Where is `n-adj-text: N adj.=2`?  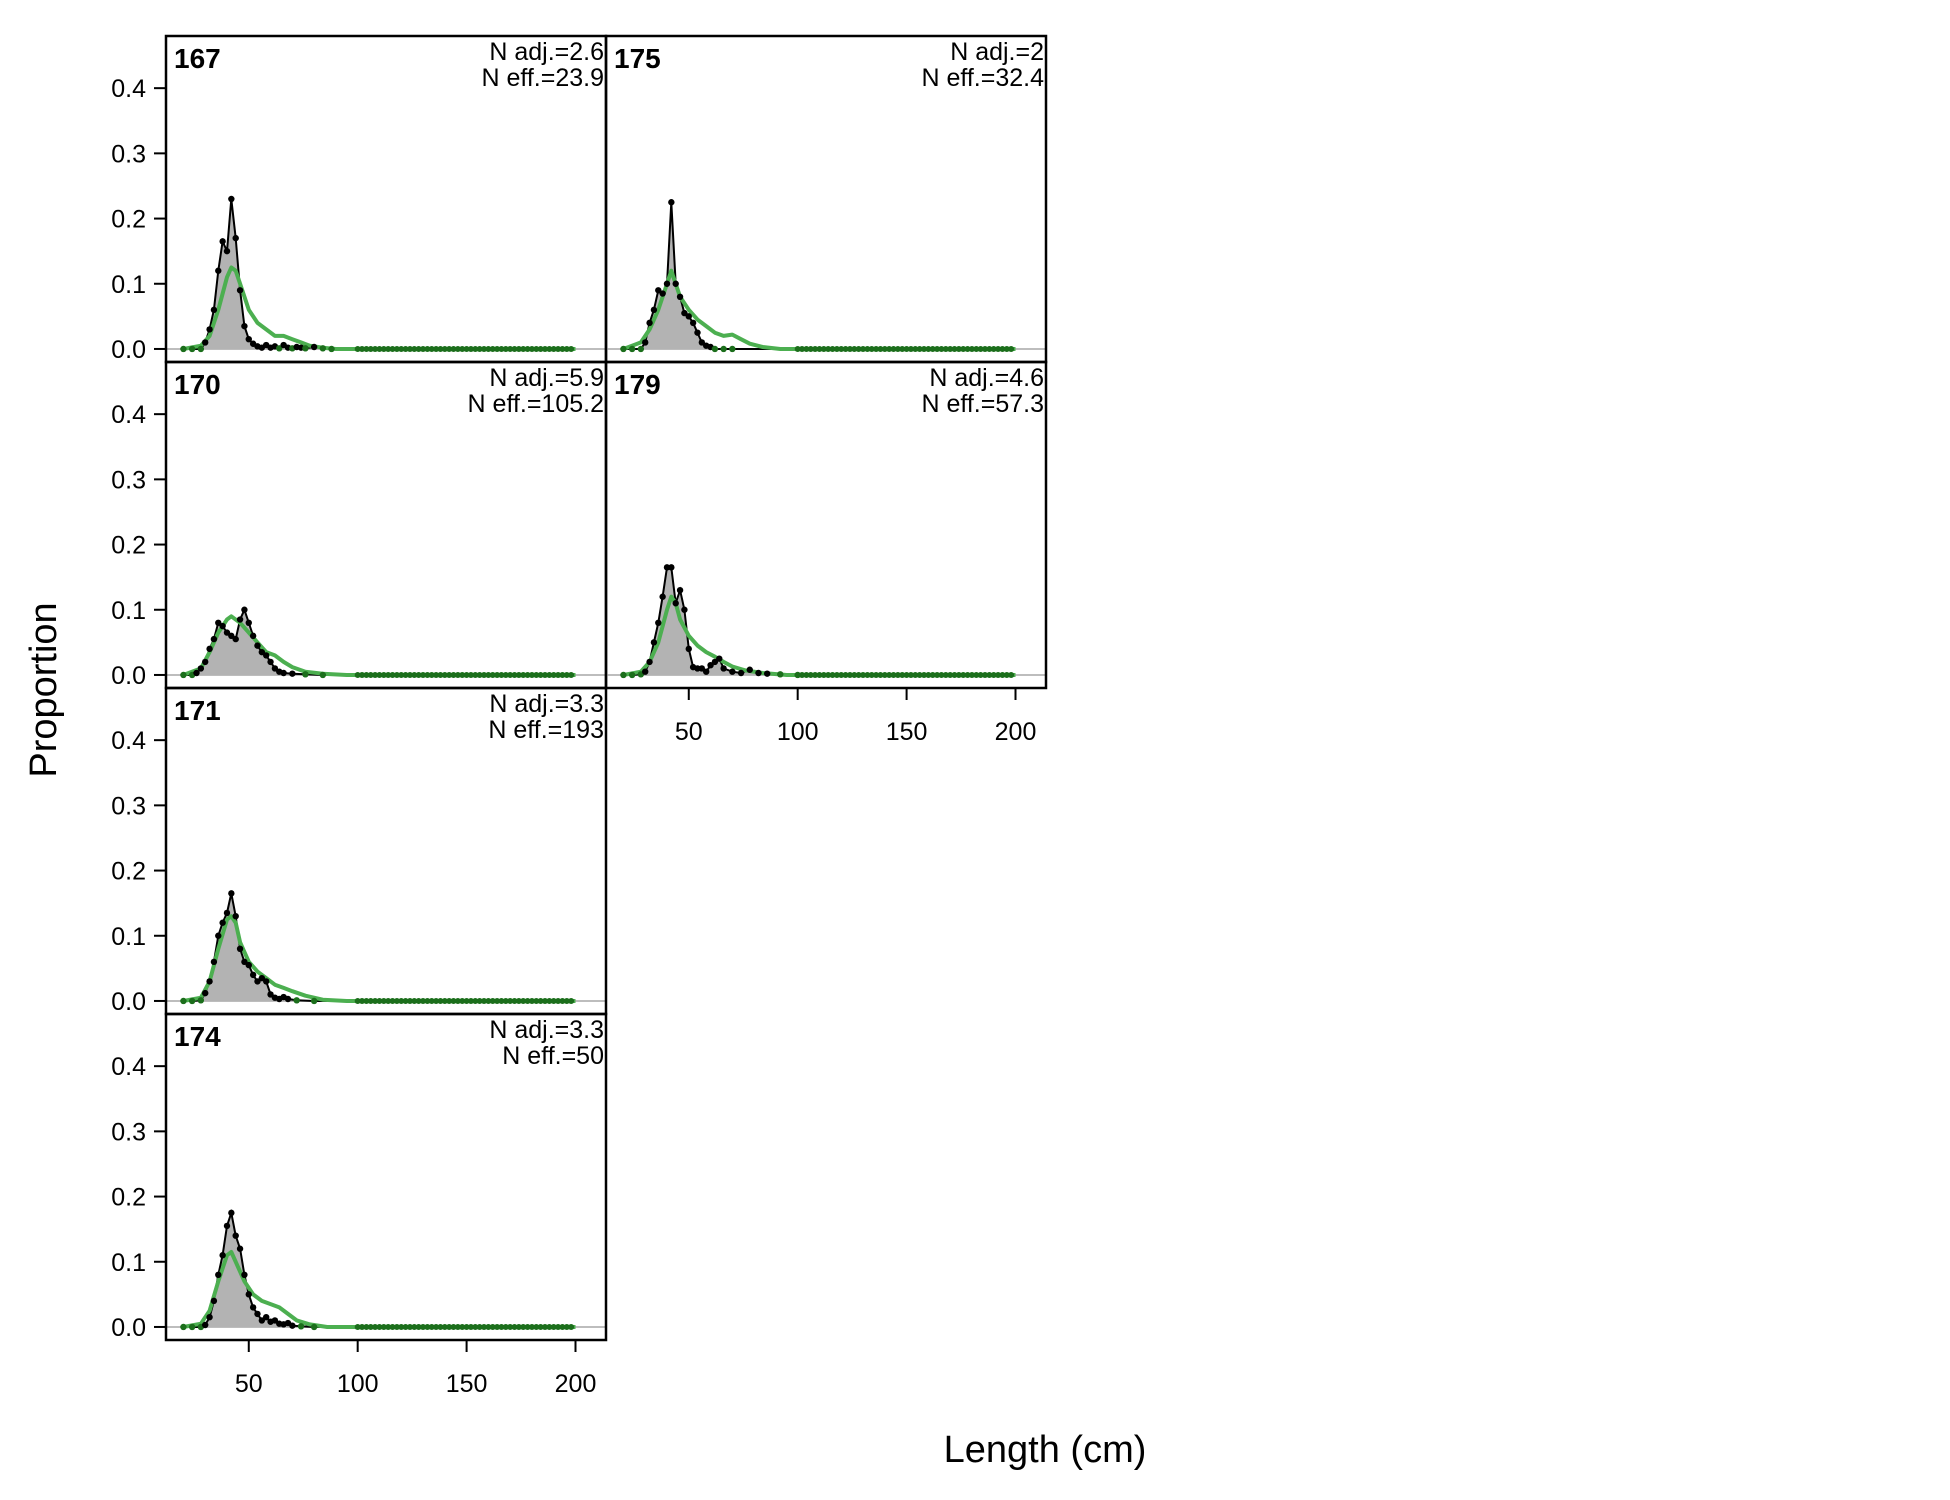
n-adj-text: N adj.=2 is located at coordinates (997, 52).